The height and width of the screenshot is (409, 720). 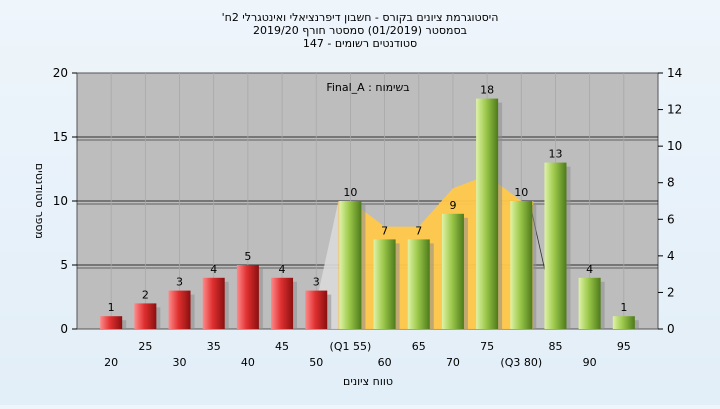 What do you see at coordinates (360, 43) in the screenshot?
I see `title-line-3: 147 - סטודנטים רשומים` at bounding box center [360, 43].